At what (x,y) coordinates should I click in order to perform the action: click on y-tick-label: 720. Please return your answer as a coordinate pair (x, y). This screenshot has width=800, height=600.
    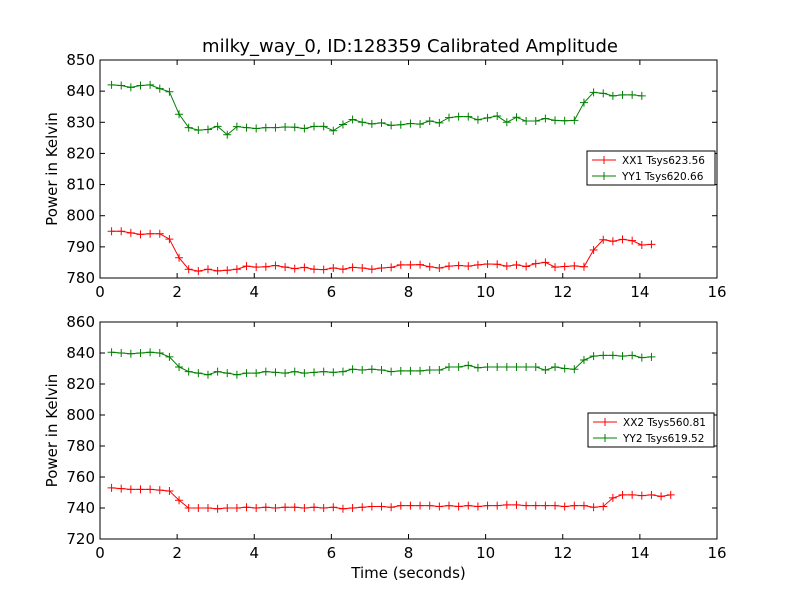
    Looking at the image, I should click on (80, 539).